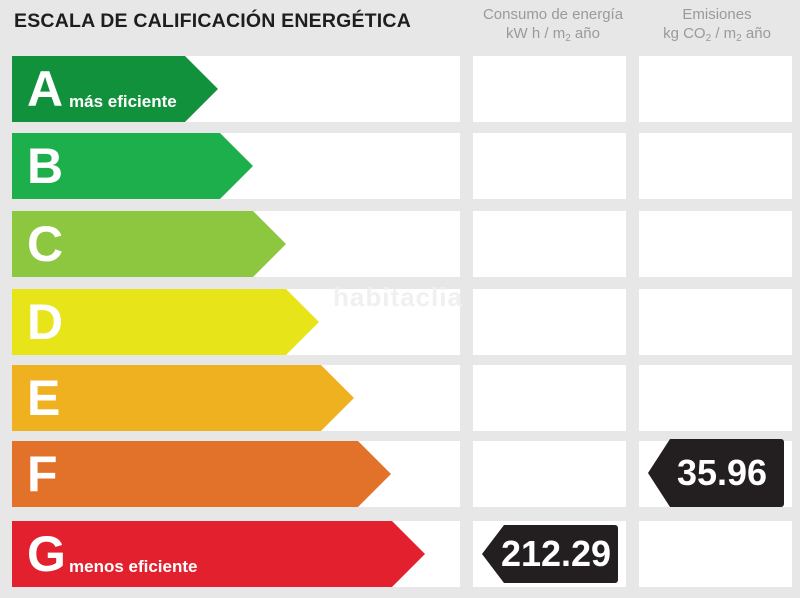 The image size is (800, 598). Describe the element at coordinates (553, 34) in the screenshot. I see `energy-header-line2: kW h / m2 año` at that location.